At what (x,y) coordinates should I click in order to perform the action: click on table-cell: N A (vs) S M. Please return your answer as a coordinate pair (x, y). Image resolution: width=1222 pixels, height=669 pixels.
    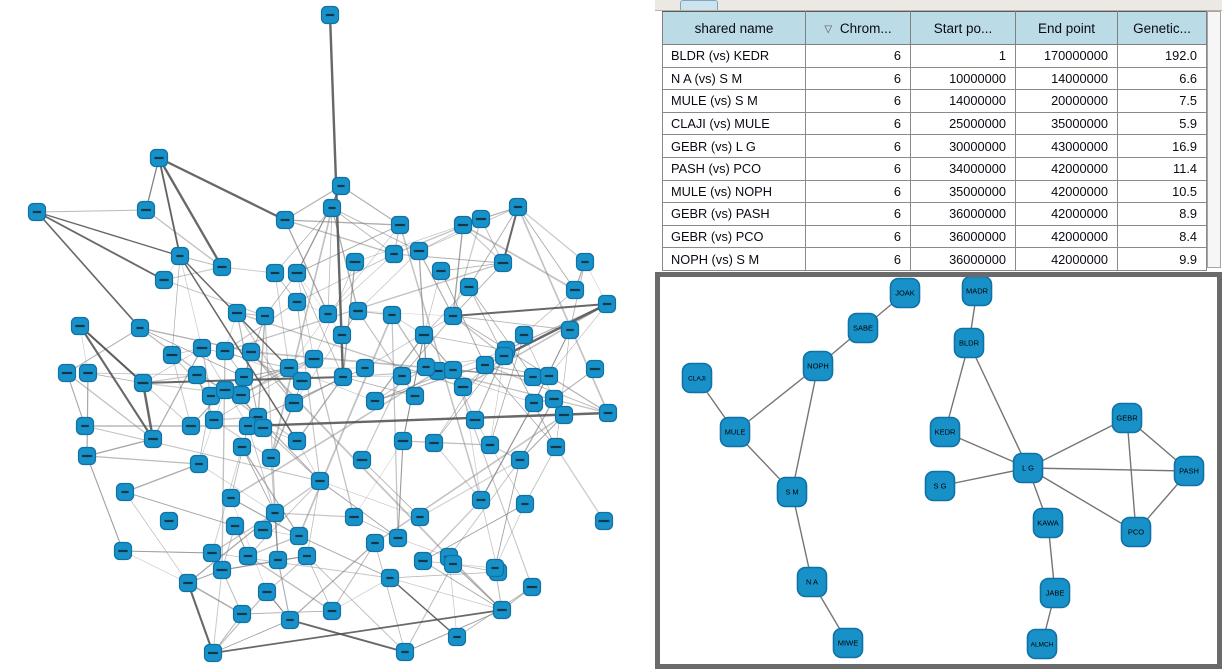
    Looking at the image, I should click on (734, 78).